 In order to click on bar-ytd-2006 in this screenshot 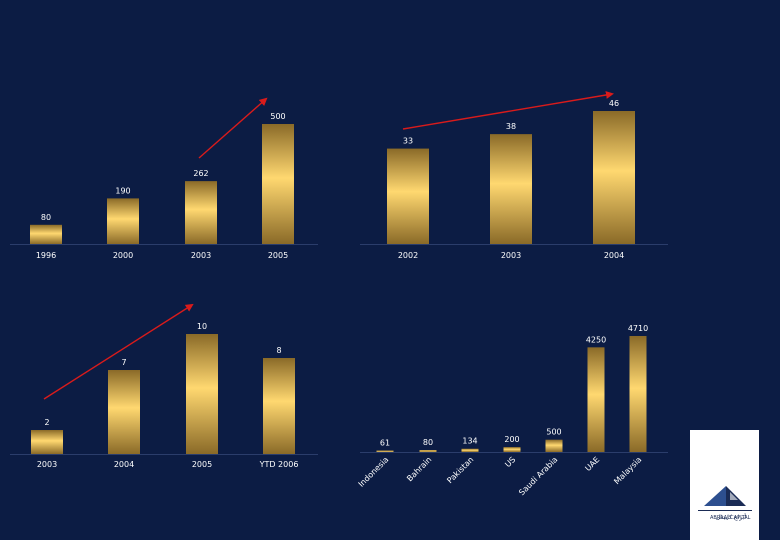, I will do `click(279, 406)`.